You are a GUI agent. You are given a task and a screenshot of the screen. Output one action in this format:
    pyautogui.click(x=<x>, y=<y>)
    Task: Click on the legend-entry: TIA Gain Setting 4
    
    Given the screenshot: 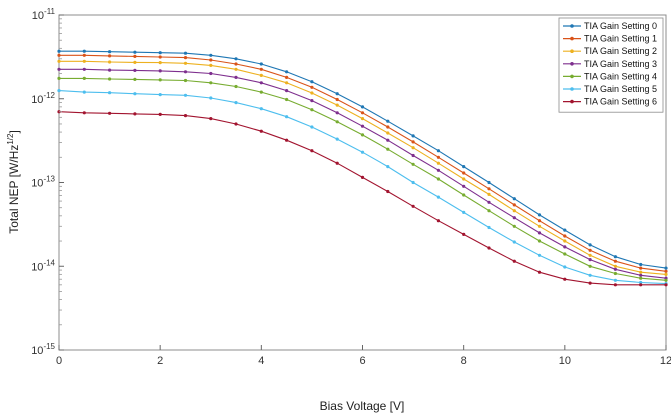 What is the action you would take?
    pyautogui.click(x=620, y=76)
    